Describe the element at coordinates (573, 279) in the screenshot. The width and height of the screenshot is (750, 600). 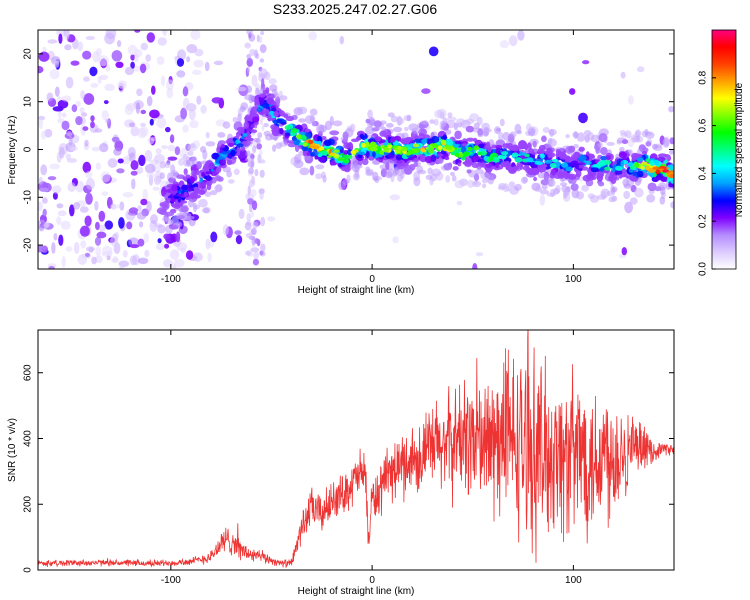
I see `spectrogram-x-tick-label: 100` at that location.